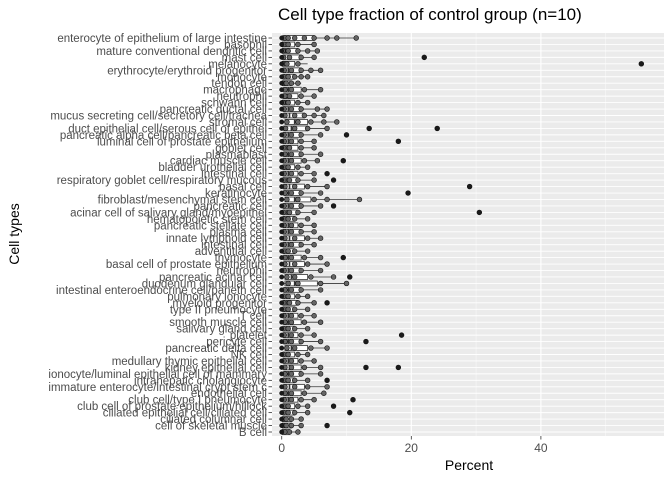 Image resolution: width=672 pixels, height=485 pixels. What do you see at coordinates (211, 427) in the screenshot?
I see `y-tick-label: cell of skeletal muscle` at bounding box center [211, 427].